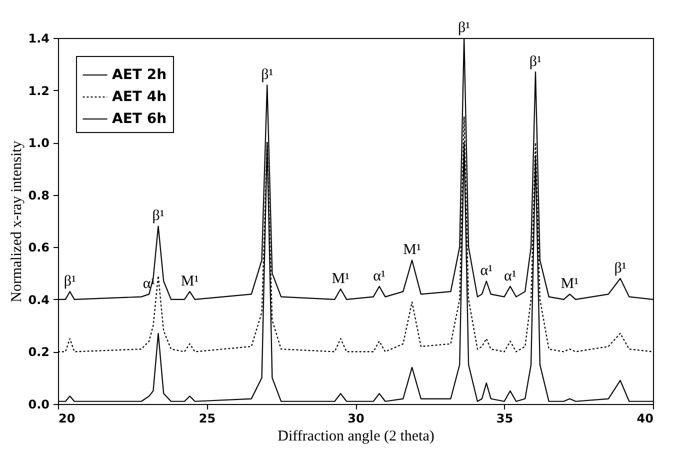  What do you see at coordinates (356, 436) in the screenshot?
I see `x-axis-title: Diffraction angle (2 theta)` at bounding box center [356, 436].